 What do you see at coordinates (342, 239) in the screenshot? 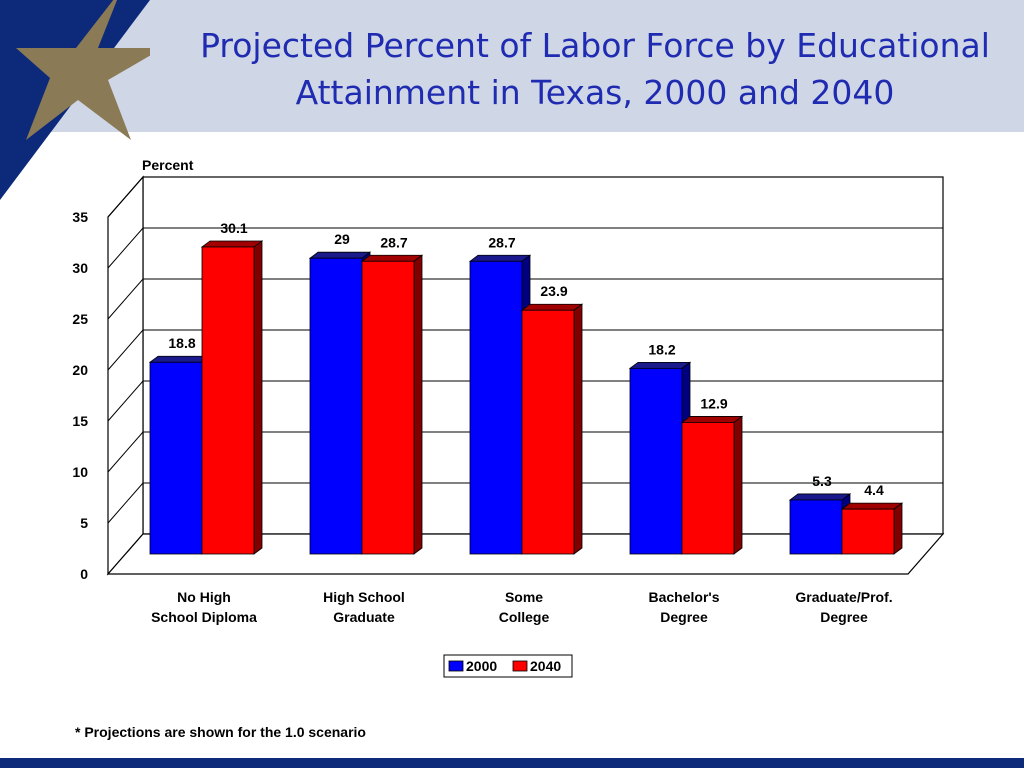
I see `data-label: 29` at bounding box center [342, 239].